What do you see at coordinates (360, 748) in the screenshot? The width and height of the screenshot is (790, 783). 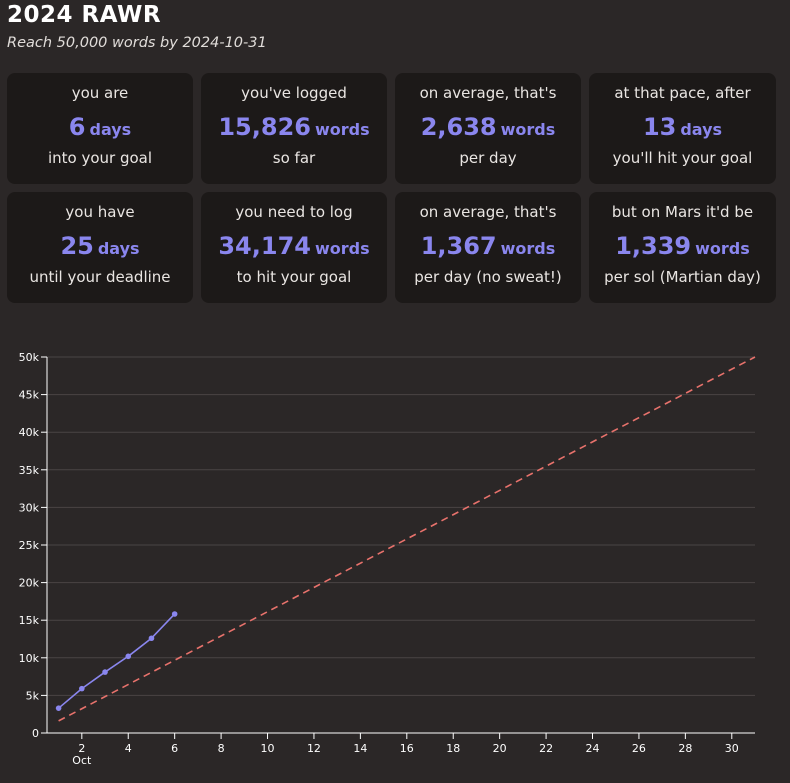 I see `x-tick-label: 14` at bounding box center [360, 748].